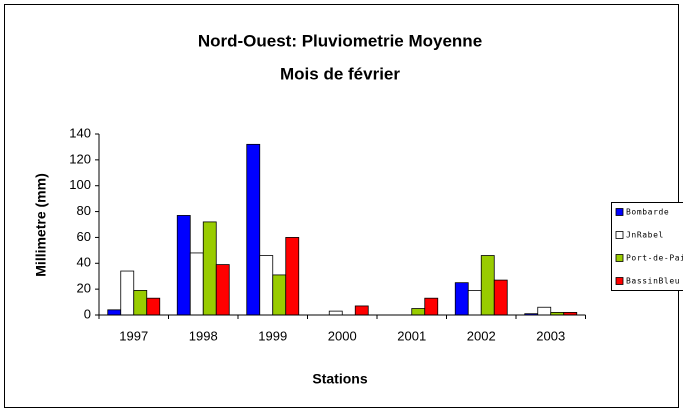 This screenshot has height=412, width=683. What do you see at coordinates (133, 335) in the screenshot?
I see `x-tick-label: 1997` at bounding box center [133, 335].